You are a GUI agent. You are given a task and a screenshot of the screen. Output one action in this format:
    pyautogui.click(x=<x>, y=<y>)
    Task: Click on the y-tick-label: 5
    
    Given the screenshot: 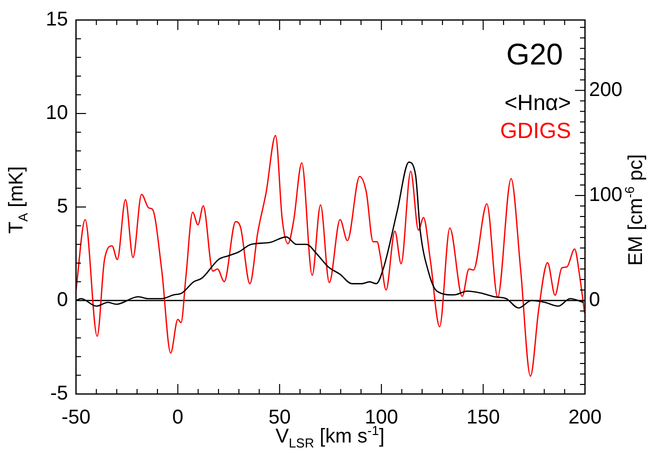 What is the action you would take?
    pyautogui.click(x=62, y=207)
    